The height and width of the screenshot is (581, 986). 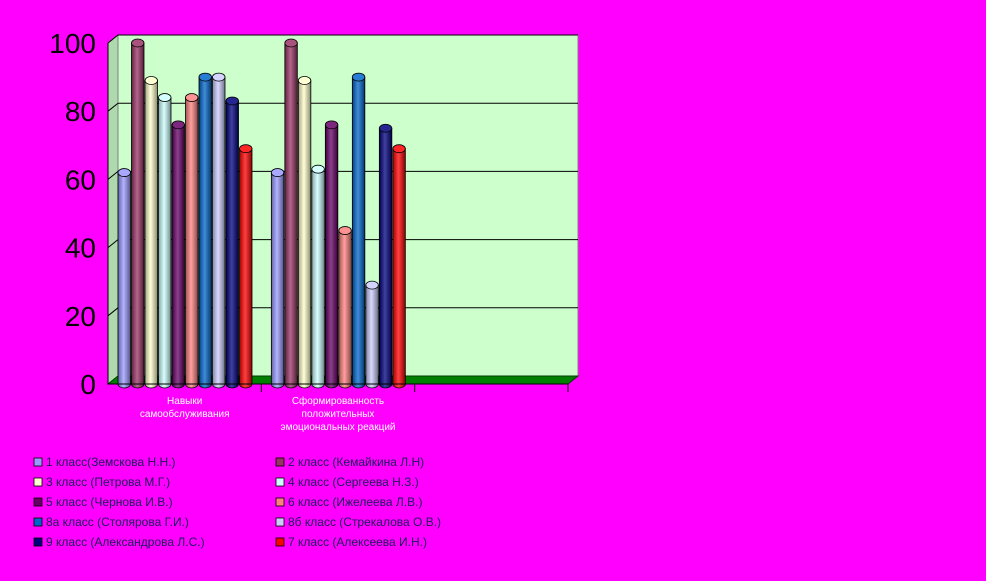 I want to click on legend-label: 3 класс (Петрова М.Г.), so click(x=108, y=482).